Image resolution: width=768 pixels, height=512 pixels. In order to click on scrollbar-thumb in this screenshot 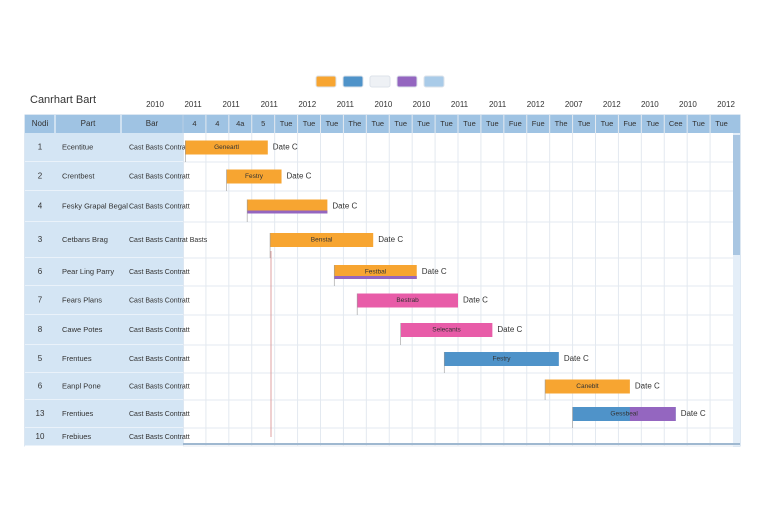, I will do `click(736, 195)`.